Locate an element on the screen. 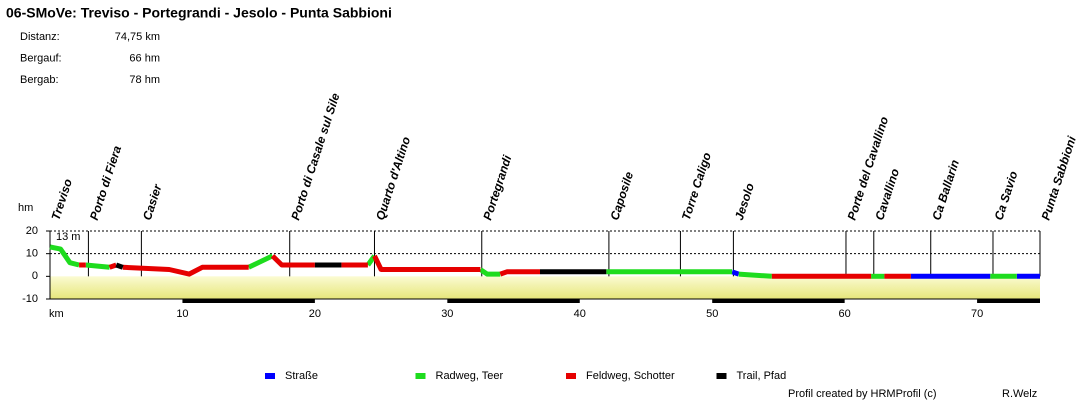  waypoint-label: Ca Ballarin is located at coordinates (945, 190).